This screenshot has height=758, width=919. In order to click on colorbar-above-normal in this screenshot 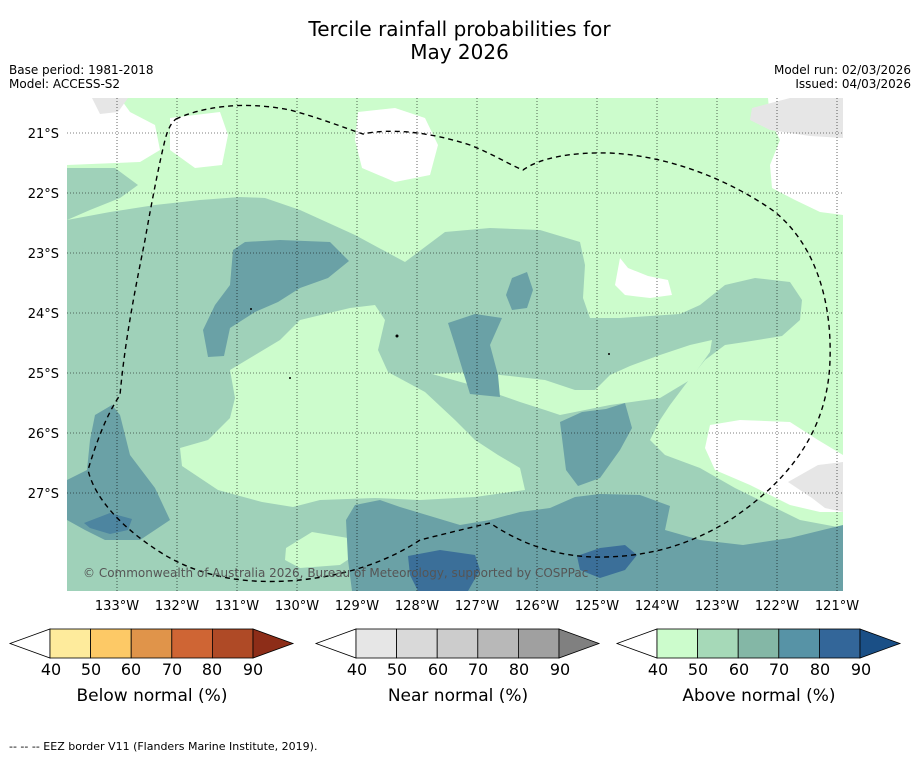, I will do `click(758, 643)`.